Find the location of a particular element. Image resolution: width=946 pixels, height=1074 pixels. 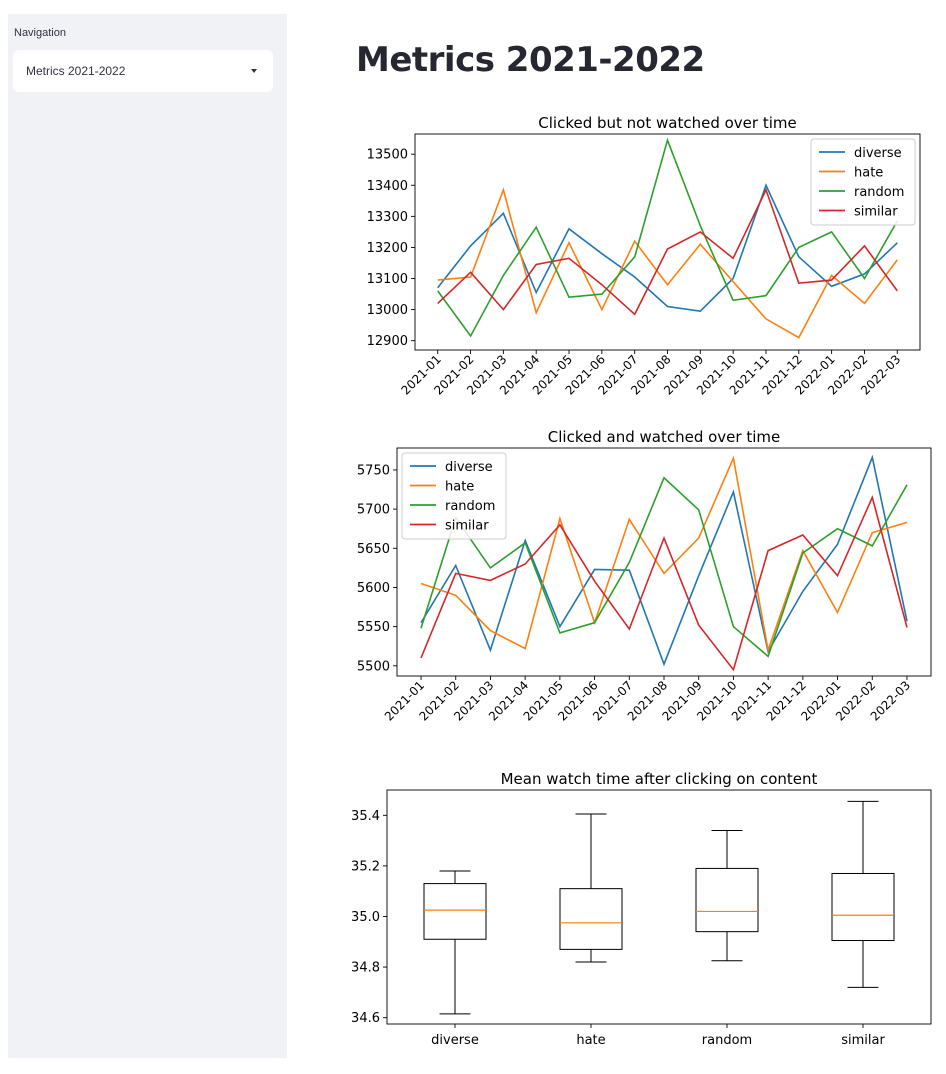

y-tick-label: 34.6 is located at coordinates (365, 1018).